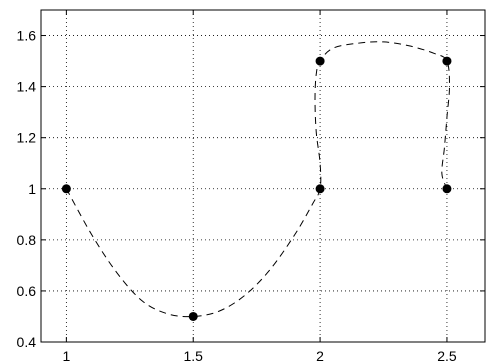 The image size is (490, 364). Describe the element at coordinates (320, 356) in the screenshot. I see `x-tick-label: 2` at that location.